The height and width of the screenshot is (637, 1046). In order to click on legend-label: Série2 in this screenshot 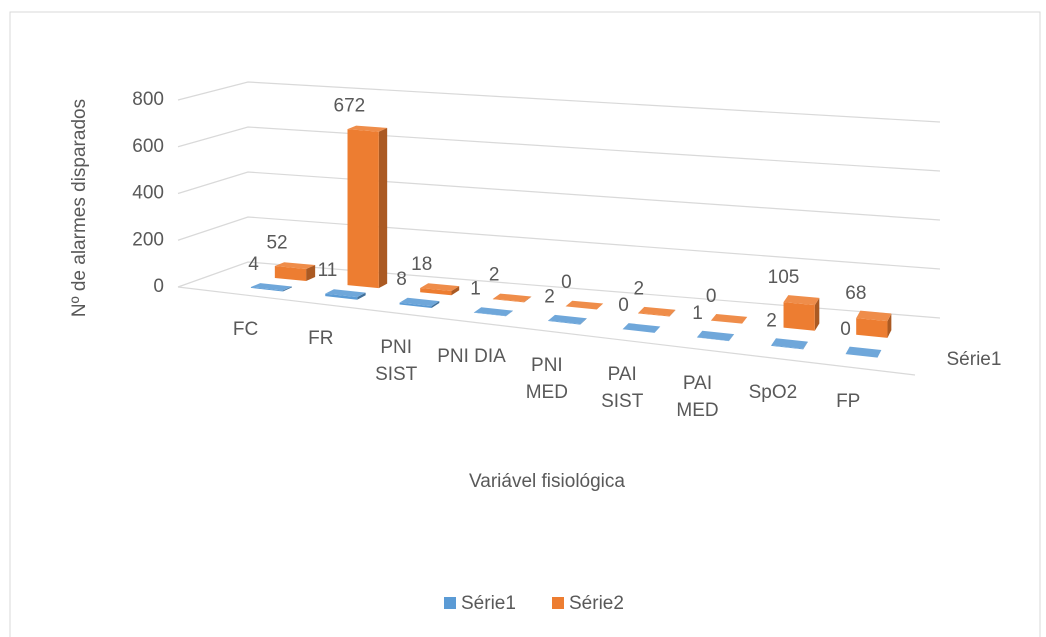, I will do `click(596, 603)`.